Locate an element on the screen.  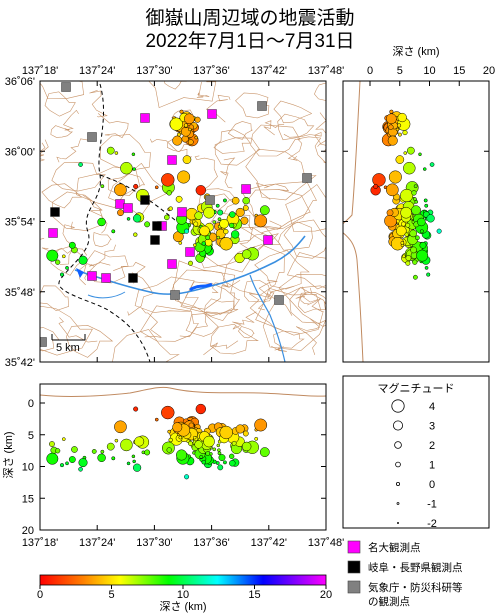
map-lon-tick-label: 137˚30' is located at coordinates (154, 71).